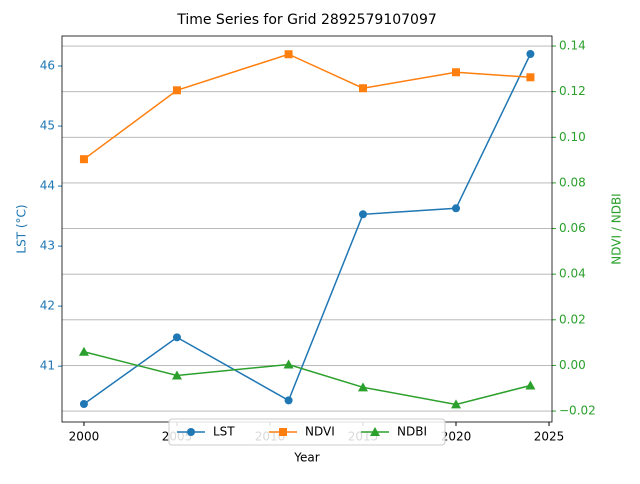 The image size is (640, 484). What do you see at coordinates (306, 20) in the screenshot?
I see `chart-title: Time Series for Grid 2892579107097` at bounding box center [306, 20].